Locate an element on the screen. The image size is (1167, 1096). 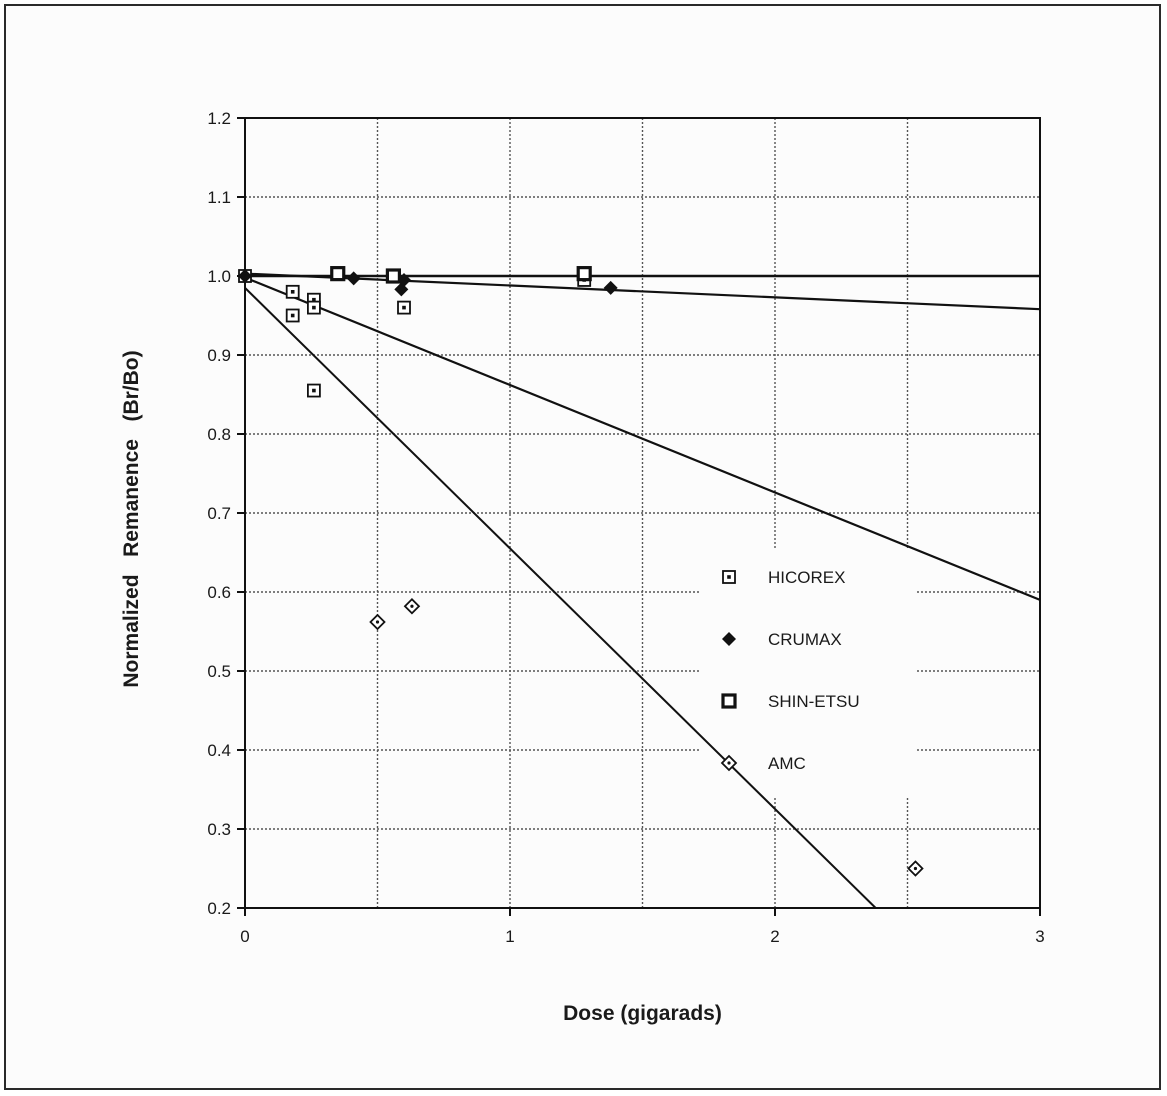
fit-line is located at coordinates (642, 291).